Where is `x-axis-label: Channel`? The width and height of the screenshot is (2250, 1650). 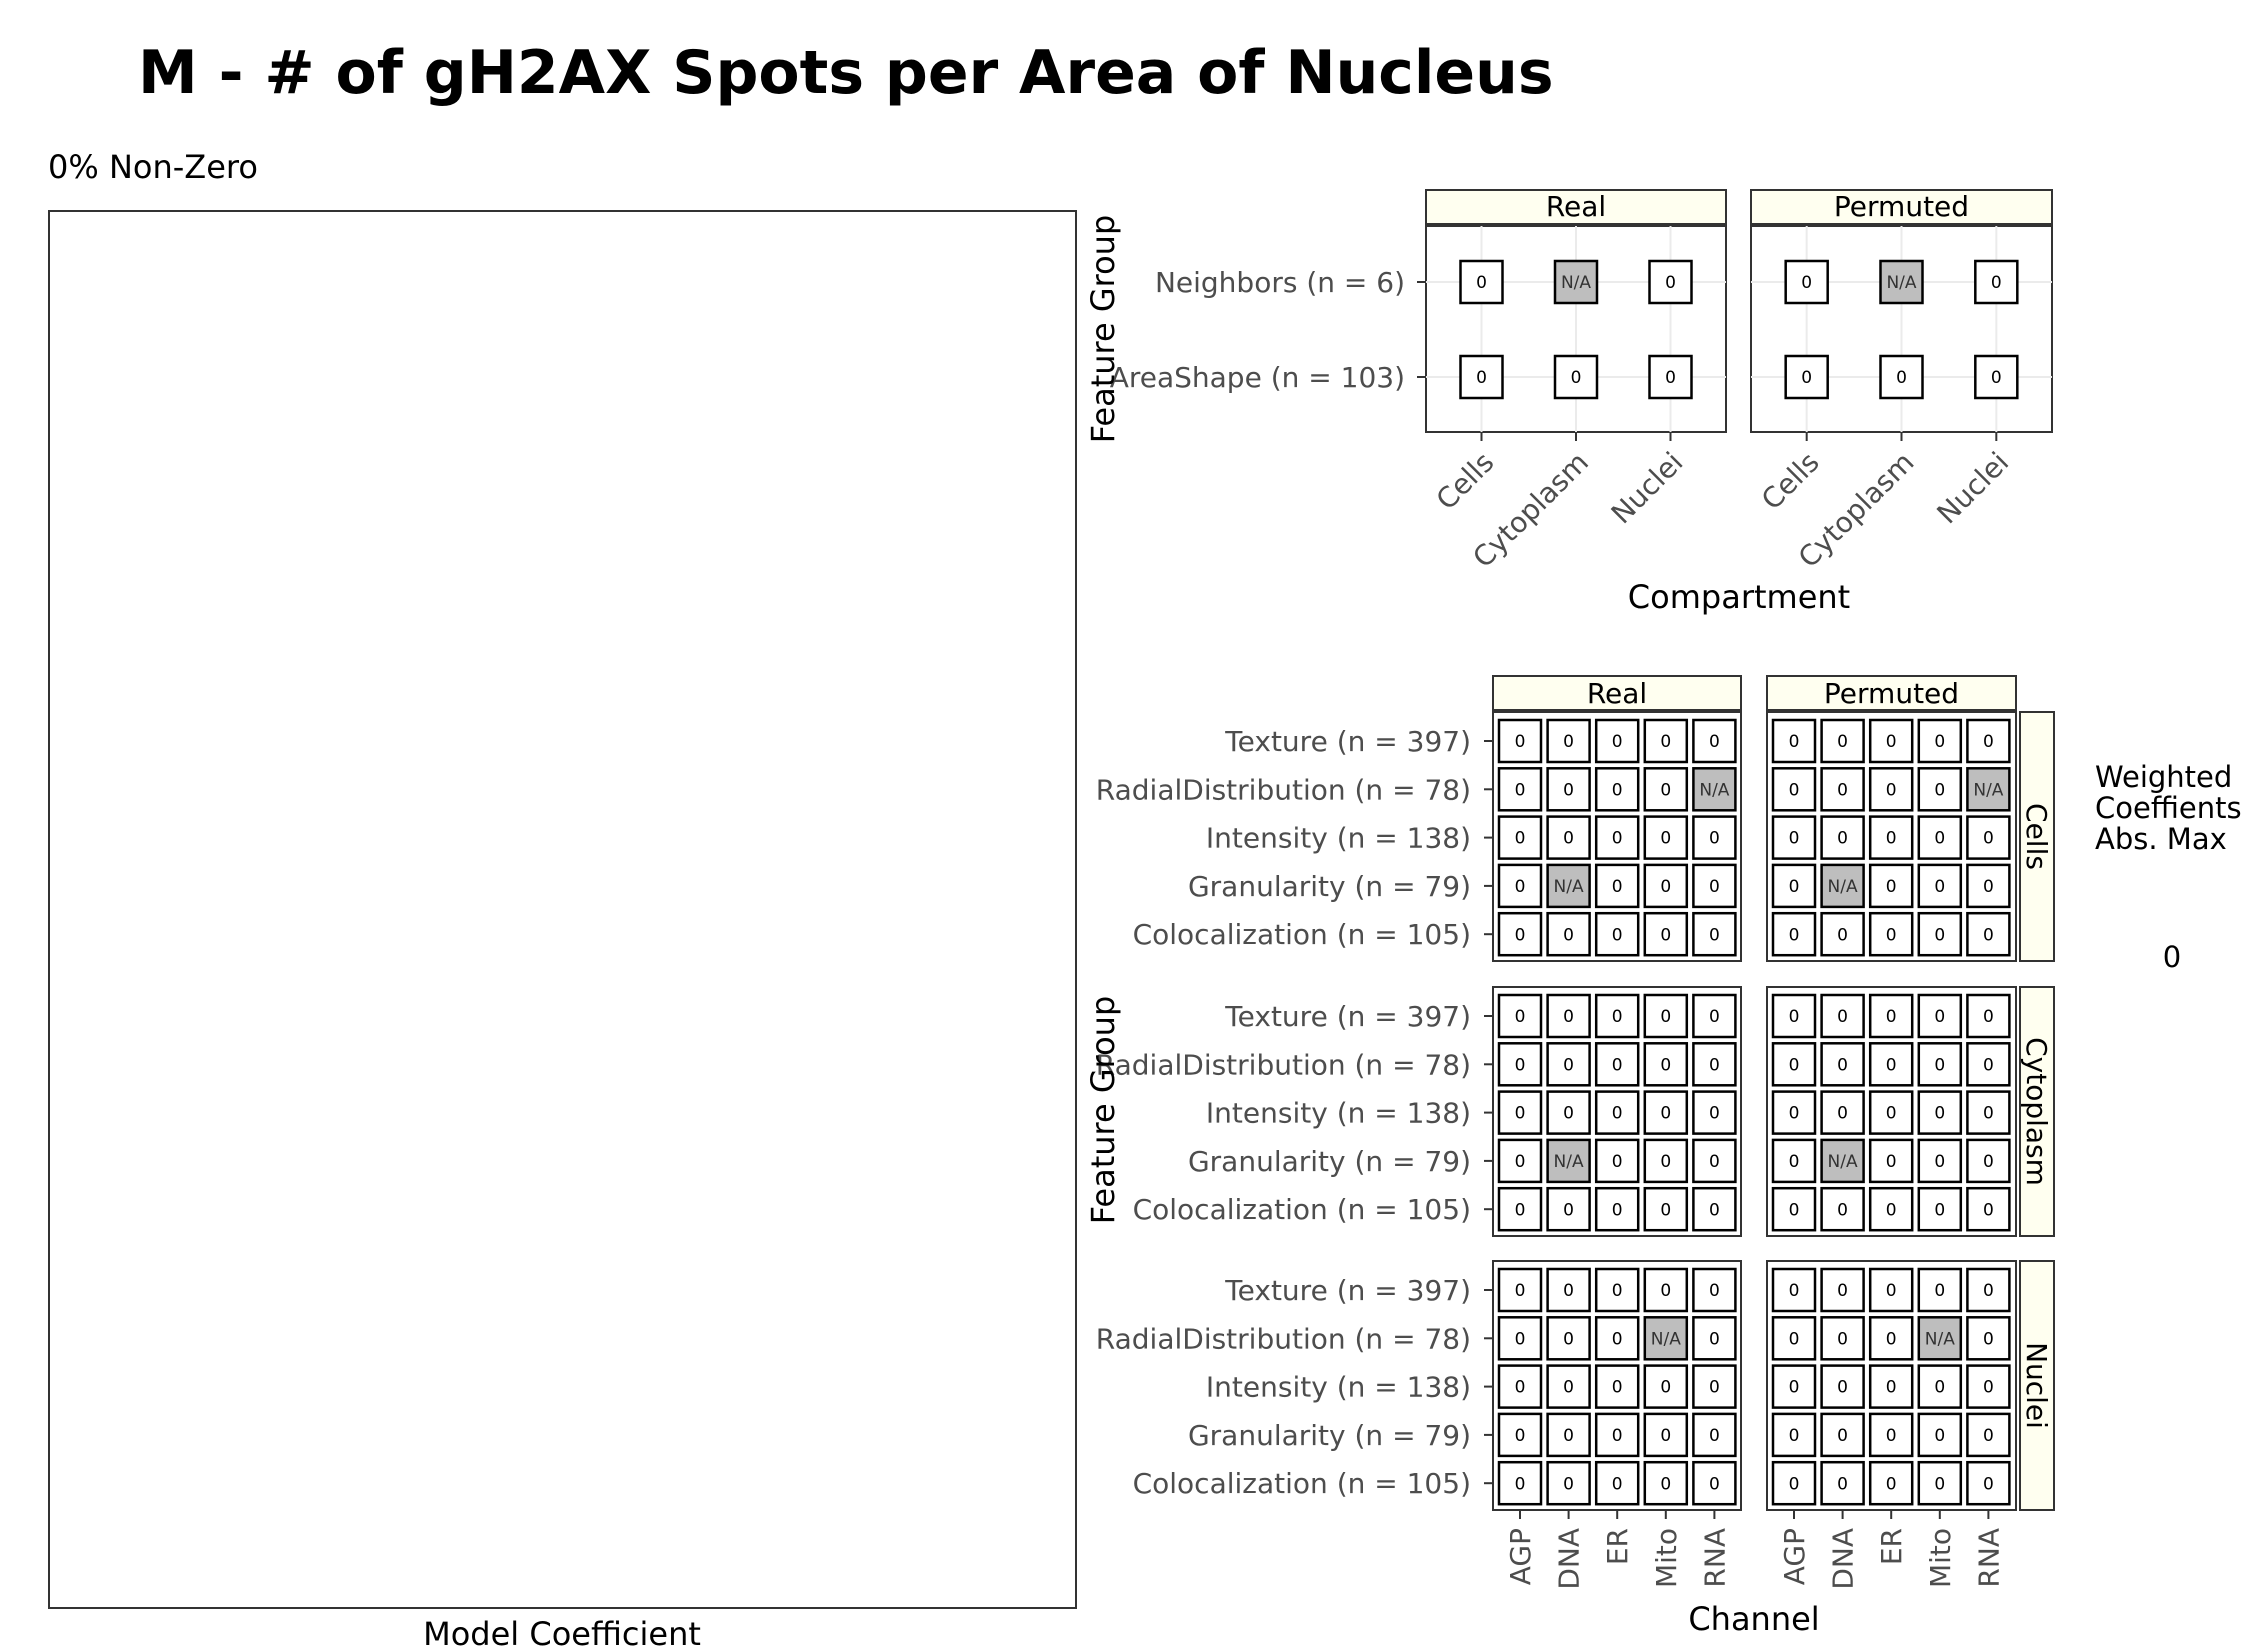
x-axis-label: Channel is located at coordinates (1753, 1619).